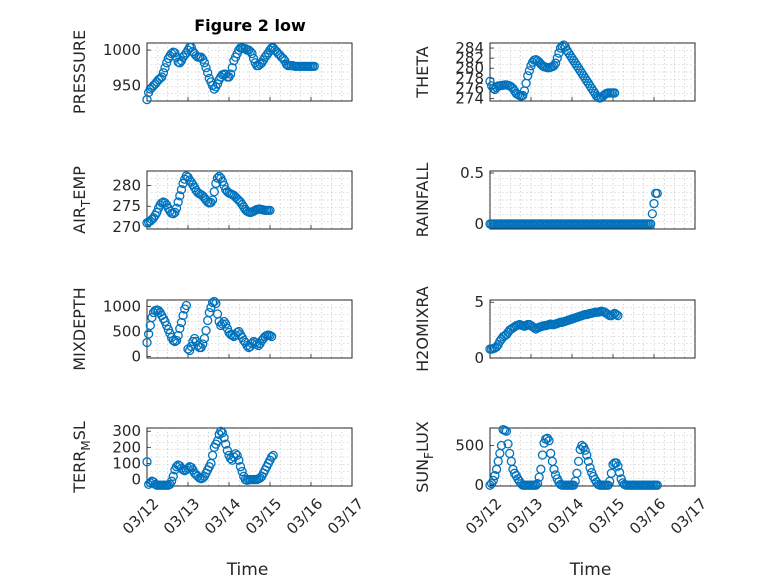  I want to click on y-axis-label: H2OMIXRA, so click(422, 329).